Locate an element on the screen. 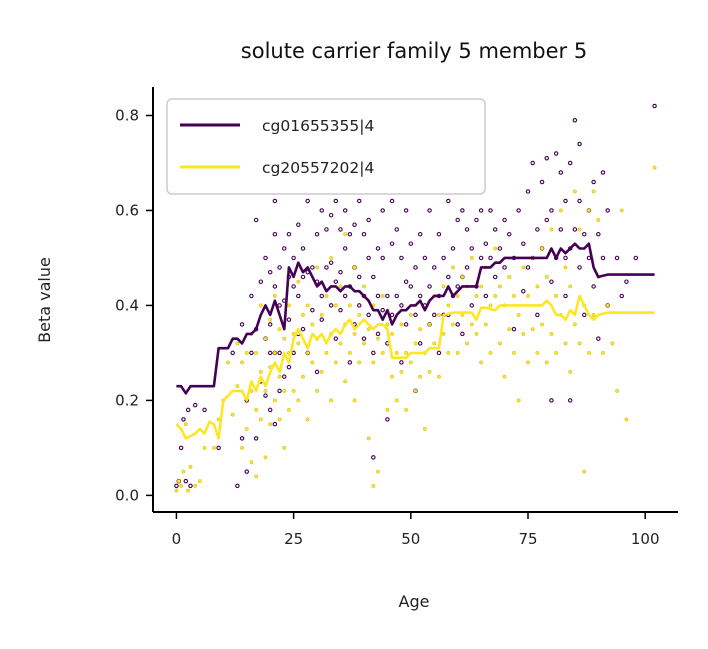  legend: cg01655355|4 cg20557202|4 is located at coordinates (326, 146).